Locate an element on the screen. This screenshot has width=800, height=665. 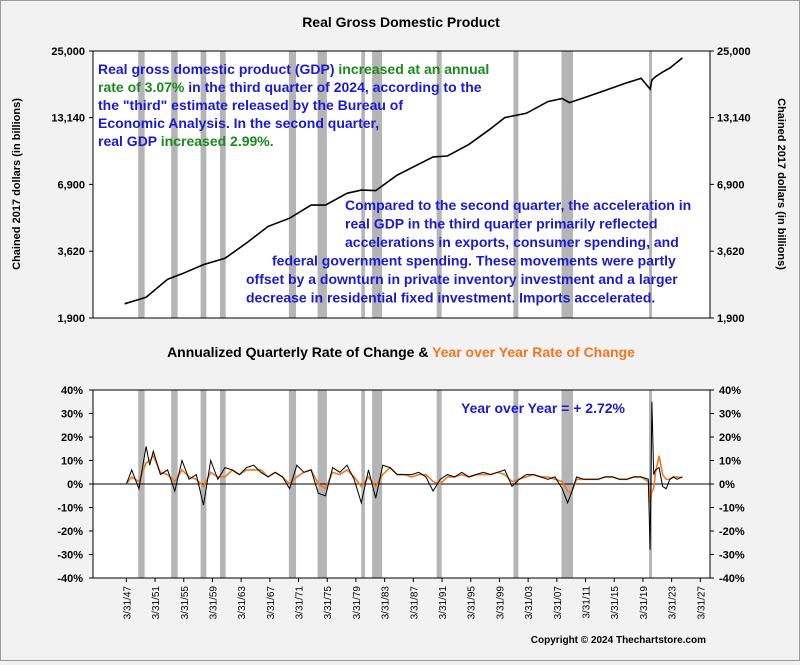
bottom-x-tick-label: 3/31/67 is located at coordinates (271, 603).